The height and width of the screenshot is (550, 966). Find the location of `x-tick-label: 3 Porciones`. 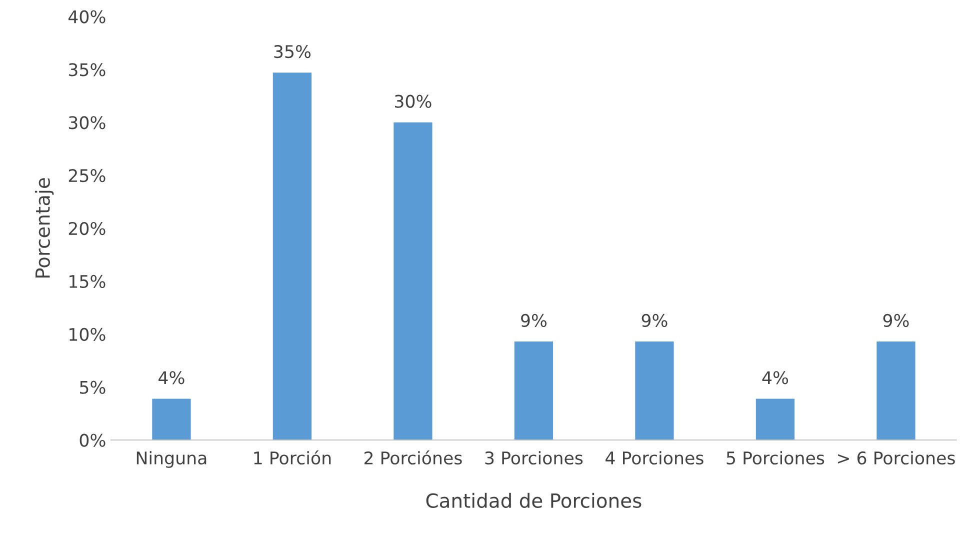

x-tick-label: 3 Porciones is located at coordinates (534, 458).